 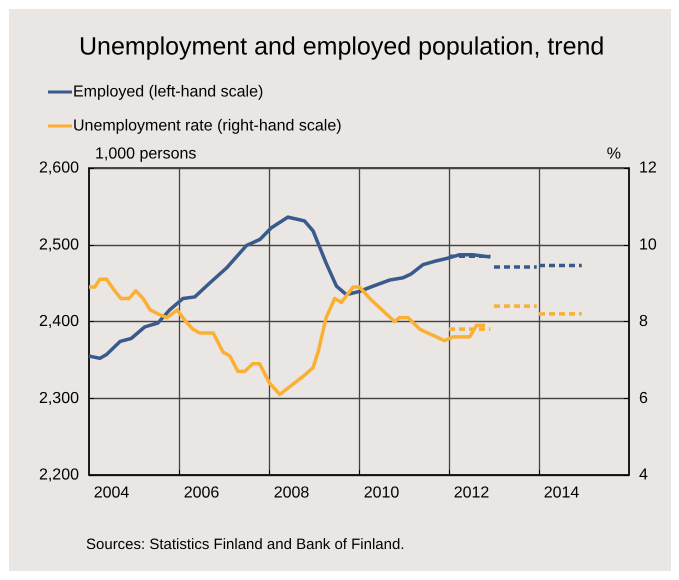 What do you see at coordinates (562, 493) in the screenshot?
I see `x-tick-label: 2014` at bounding box center [562, 493].